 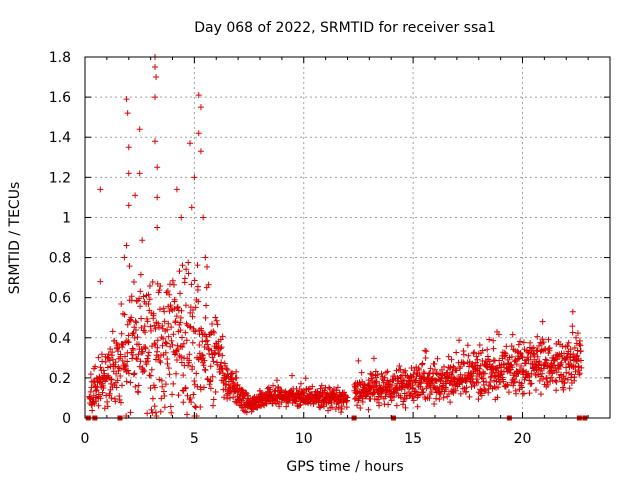 I want to click on y-tick-label: 0.4, so click(x=60, y=339).